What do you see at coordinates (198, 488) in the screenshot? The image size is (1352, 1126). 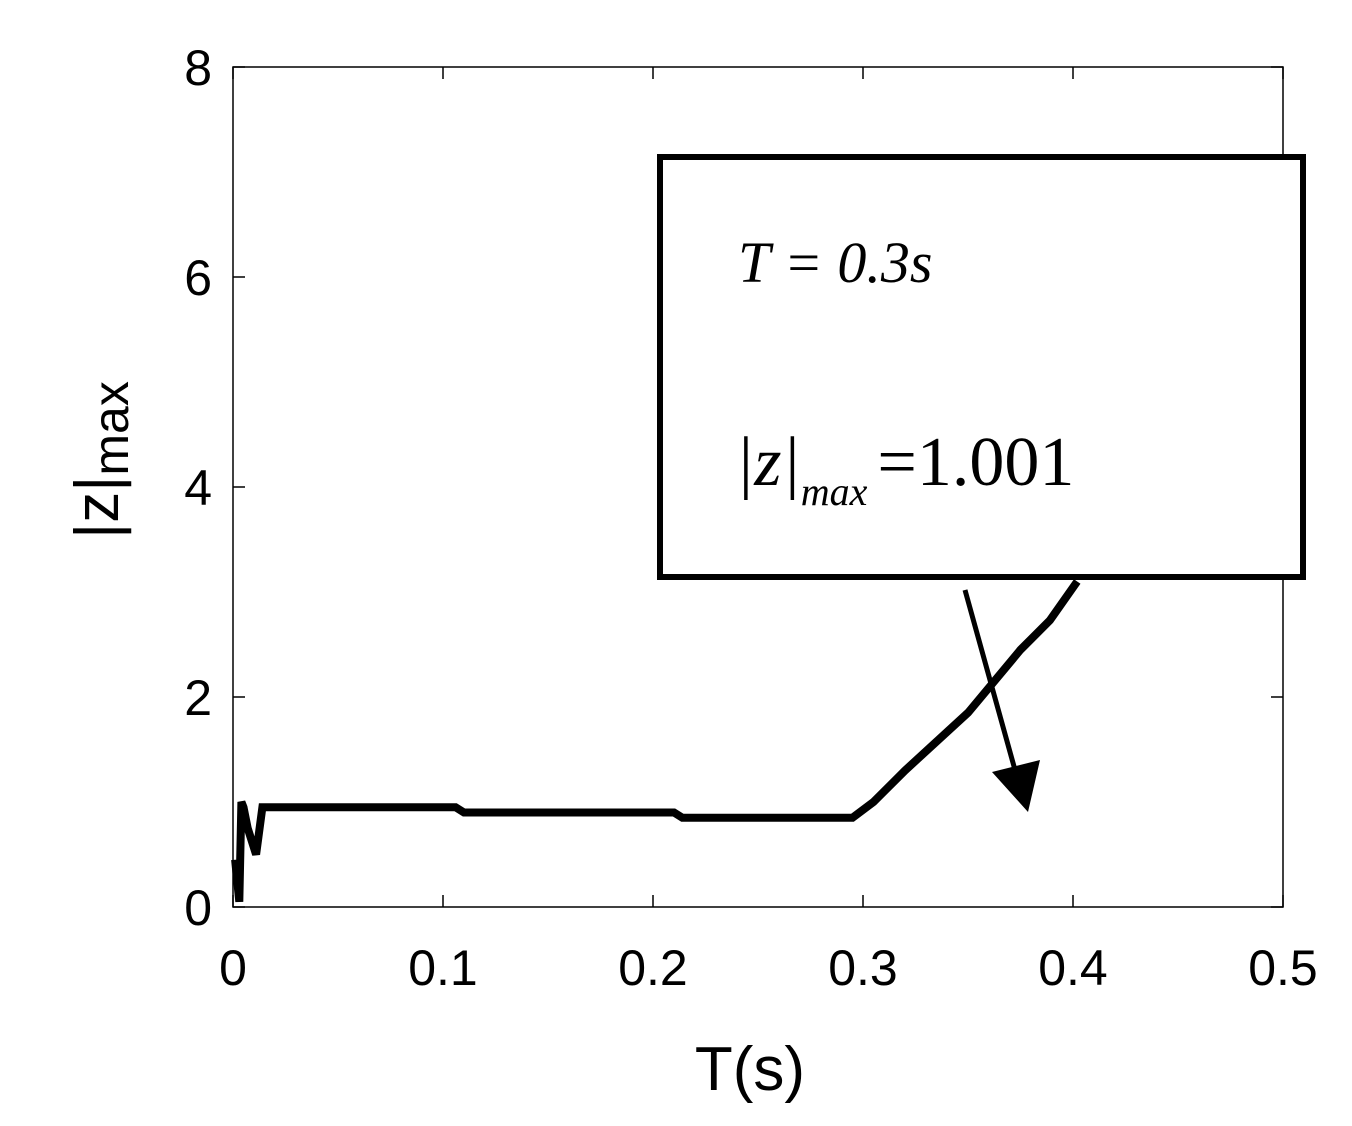 I see `y-tick-label: 4` at bounding box center [198, 488].